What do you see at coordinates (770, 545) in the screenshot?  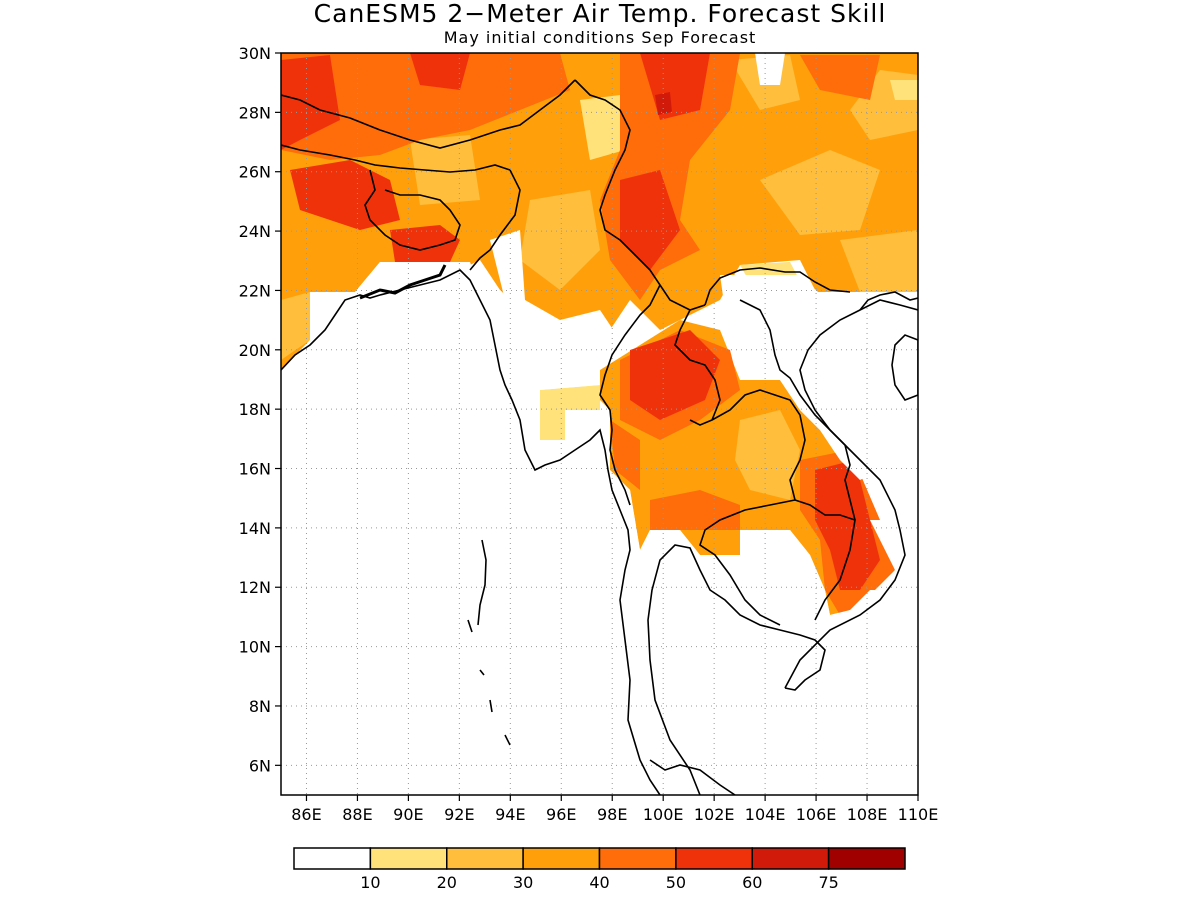 I see `skill-mask-tonle-sap` at bounding box center [770, 545].